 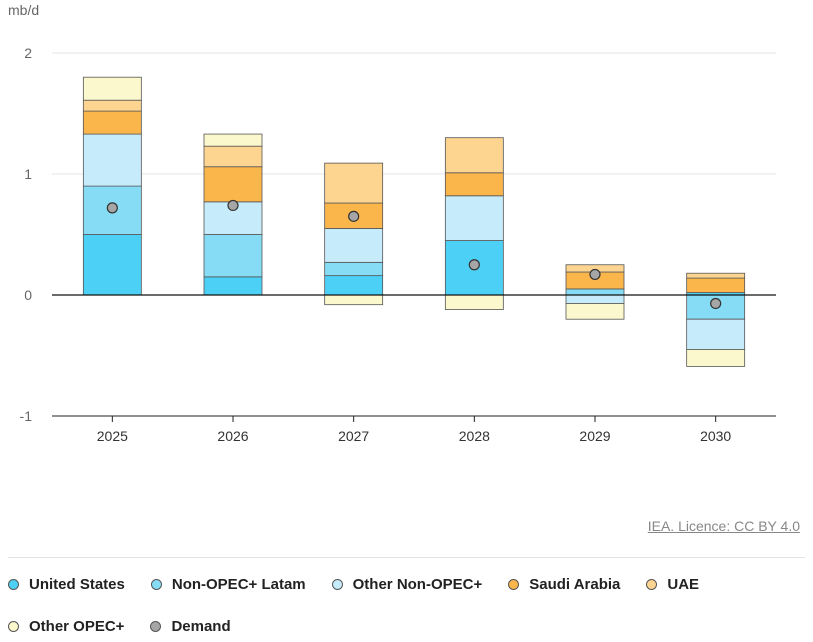 I want to click on bar-segment-other-opec-2028, so click(x=474, y=302).